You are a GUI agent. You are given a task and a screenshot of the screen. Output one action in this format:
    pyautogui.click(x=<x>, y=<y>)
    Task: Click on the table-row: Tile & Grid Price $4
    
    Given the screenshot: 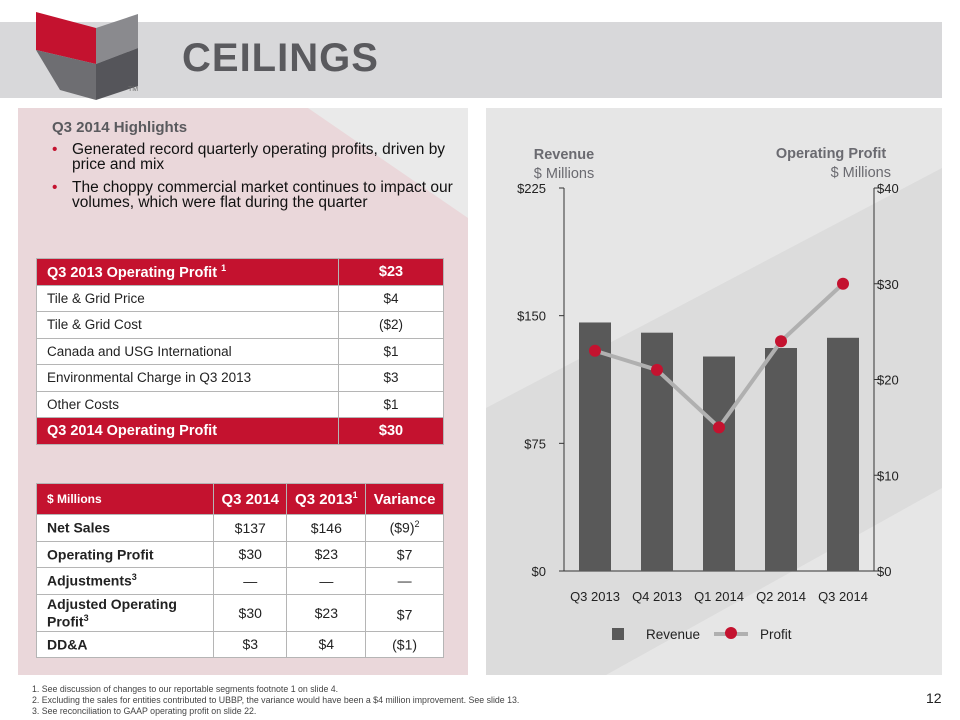 What is the action you would take?
    pyautogui.click(x=240, y=298)
    